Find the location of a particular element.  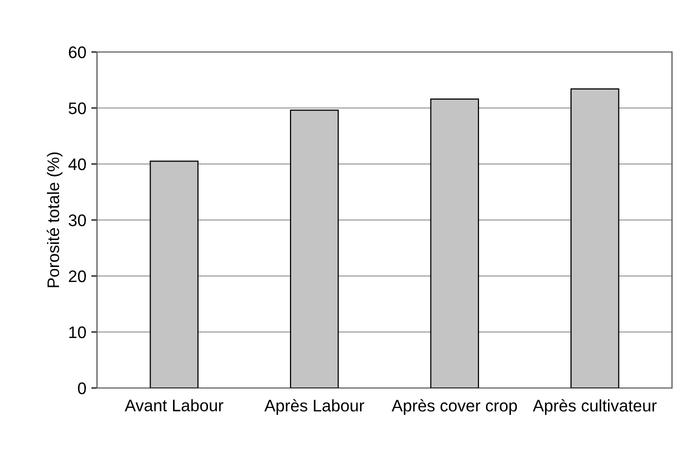

y-tick-label: 10 is located at coordinates (77, 332).